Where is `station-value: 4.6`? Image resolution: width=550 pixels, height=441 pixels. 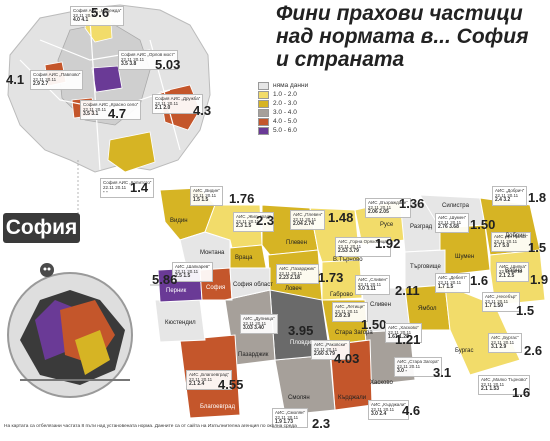 station-value: 4.6 is located at coordinates (411, 410).